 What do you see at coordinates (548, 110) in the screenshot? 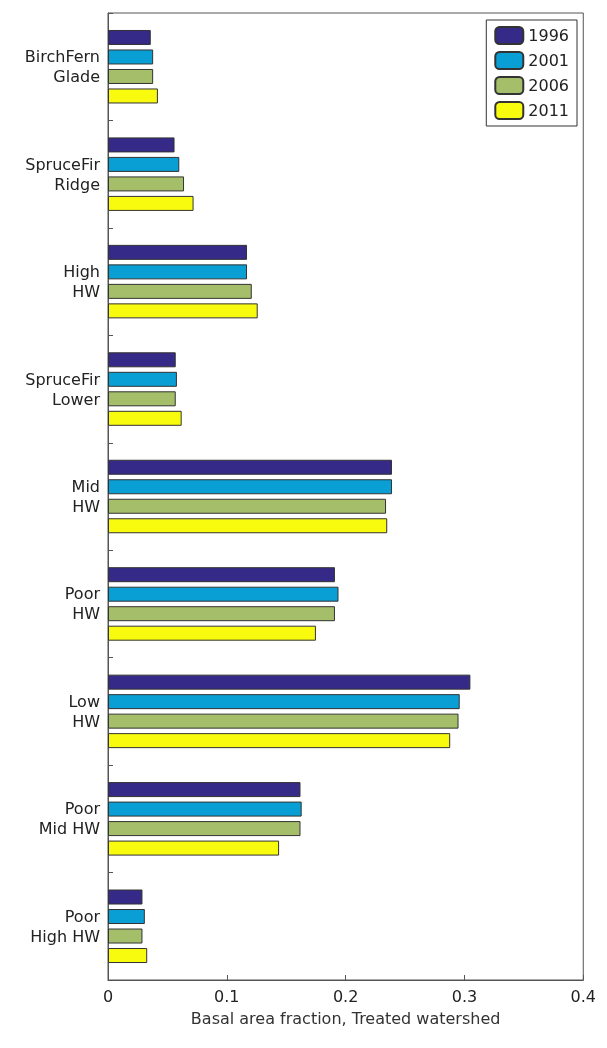
I see `legend-label: 2011` at bounding box center [548, 110].